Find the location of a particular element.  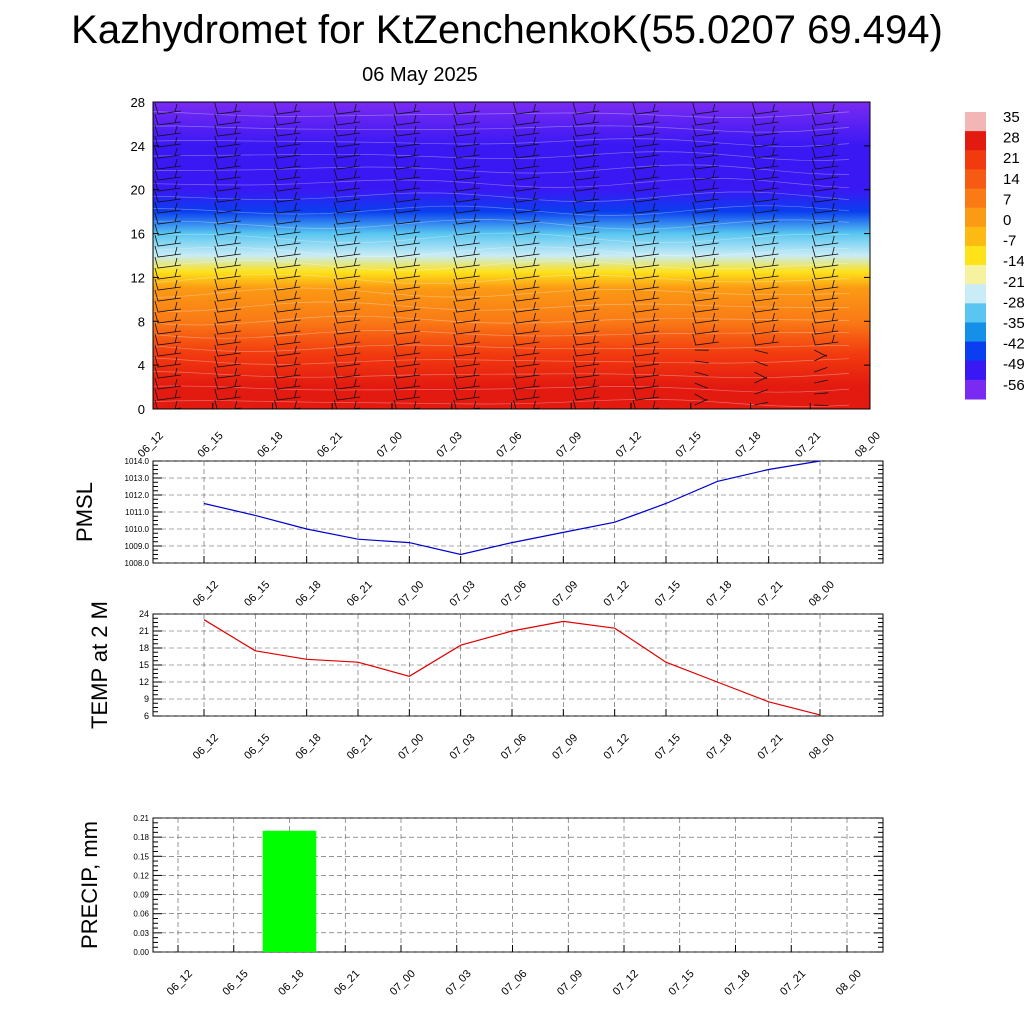

y-tick-label: 6 is located at coordinates (146, 716).